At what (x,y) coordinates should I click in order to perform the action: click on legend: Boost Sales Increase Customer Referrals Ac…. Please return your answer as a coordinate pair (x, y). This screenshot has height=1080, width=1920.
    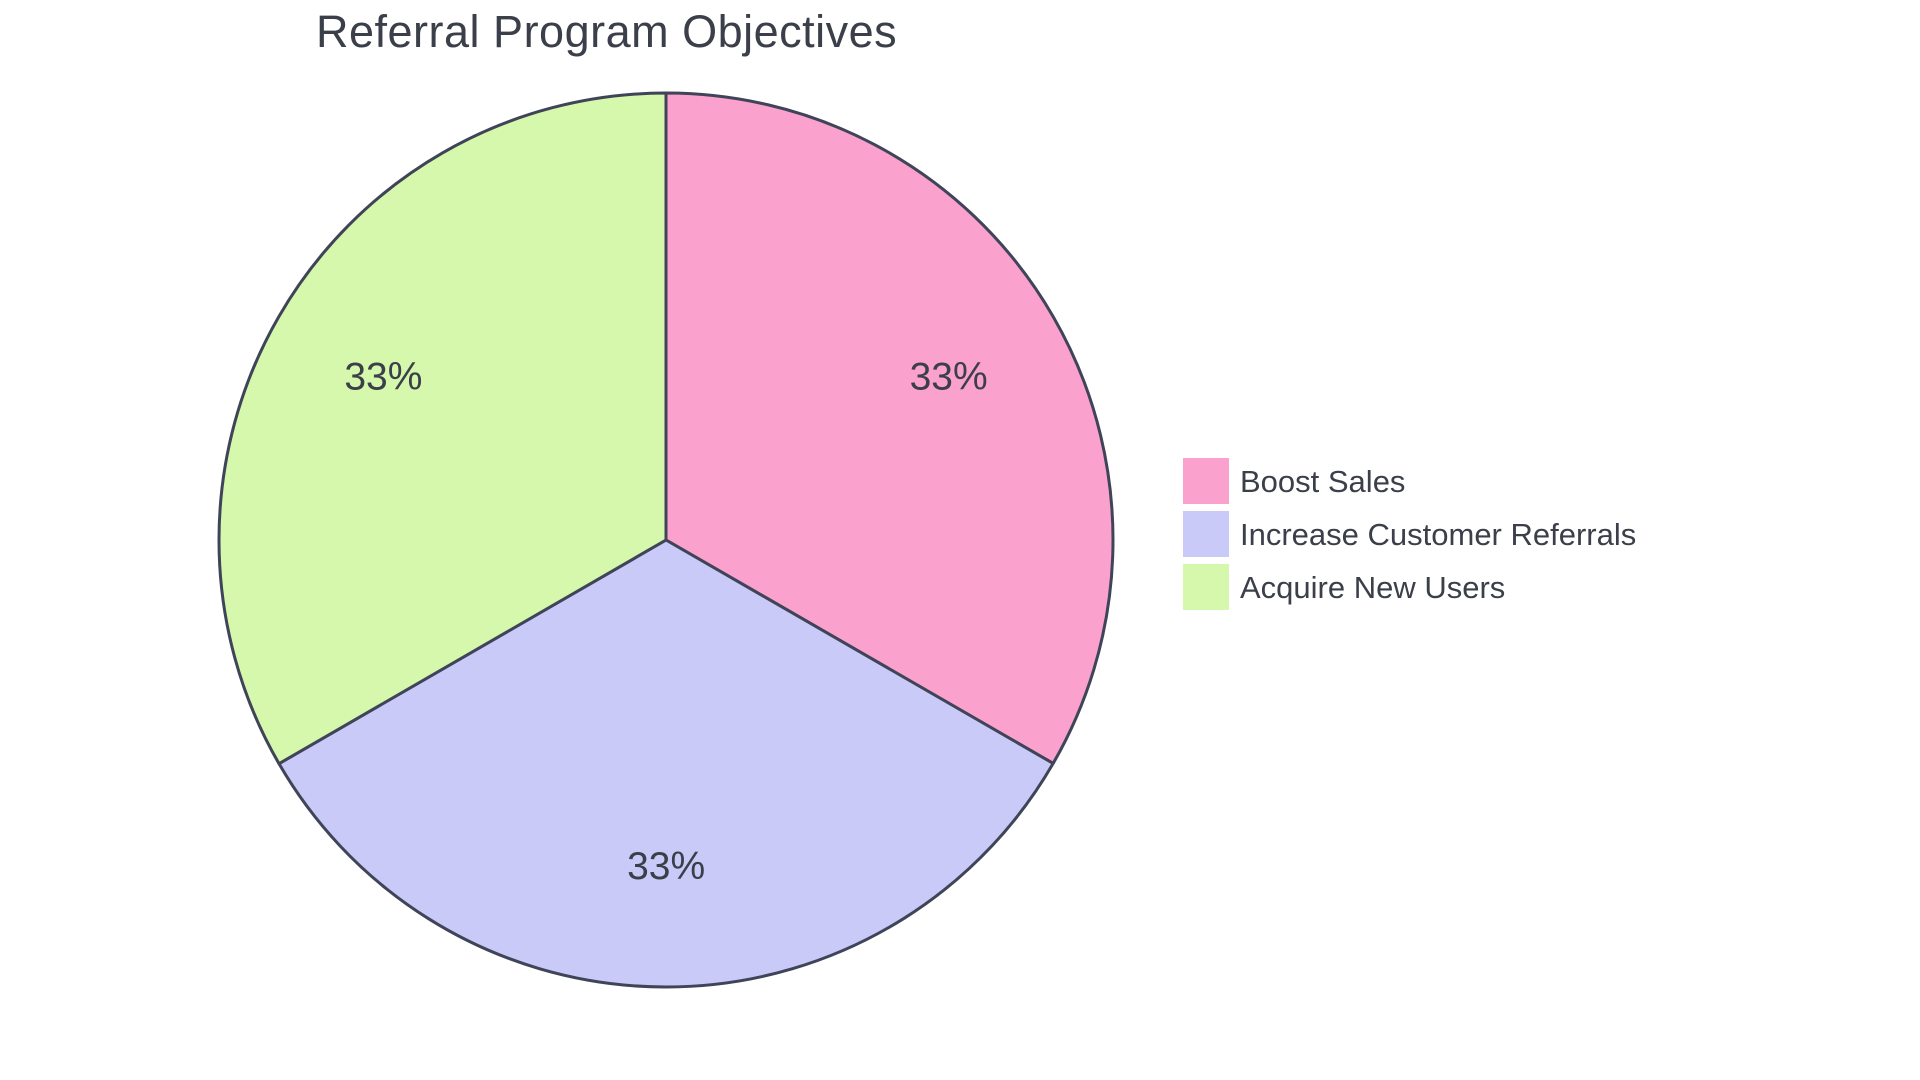
    Looking at the image, I should click on (1409, 534).